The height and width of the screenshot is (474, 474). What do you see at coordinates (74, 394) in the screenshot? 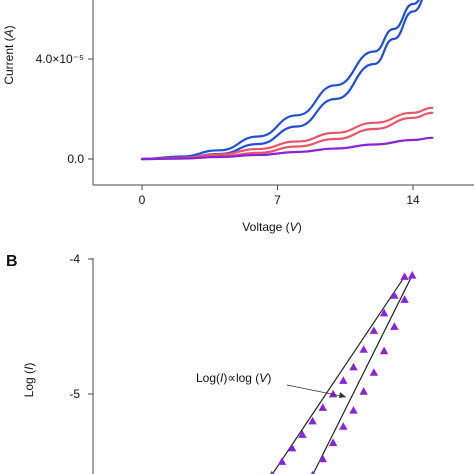
I see `panel-b-y-tick-label: -5` at bounding box center [74, 394].